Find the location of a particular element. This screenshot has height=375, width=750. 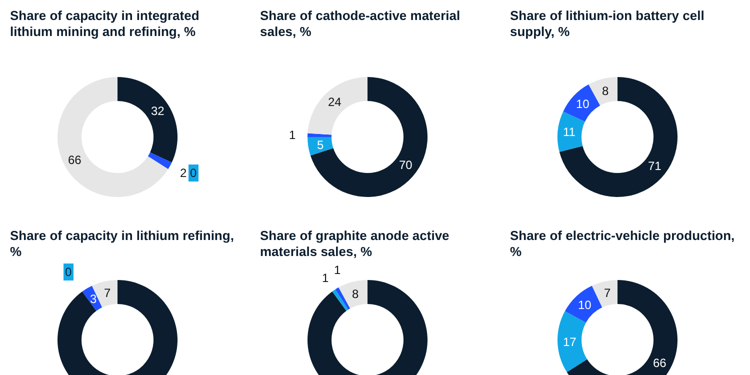

chart-title: Share of capacity in integrated lithium mining and refining, % is located at coordinates (105, 24).